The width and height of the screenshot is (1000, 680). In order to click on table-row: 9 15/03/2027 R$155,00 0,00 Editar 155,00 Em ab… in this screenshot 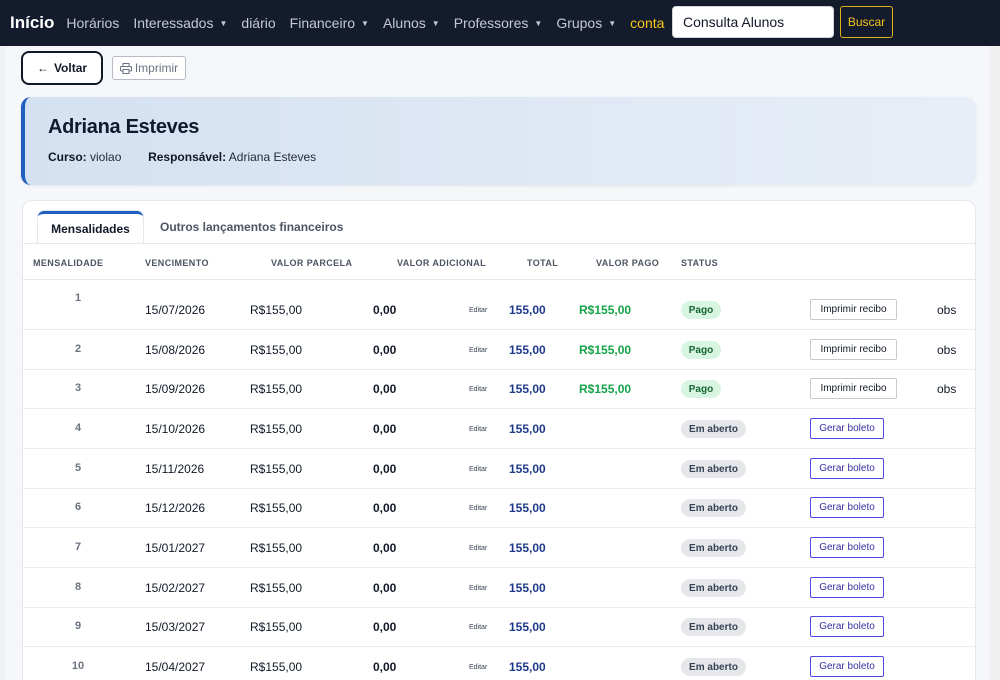, I will do `click(499, 627)`.